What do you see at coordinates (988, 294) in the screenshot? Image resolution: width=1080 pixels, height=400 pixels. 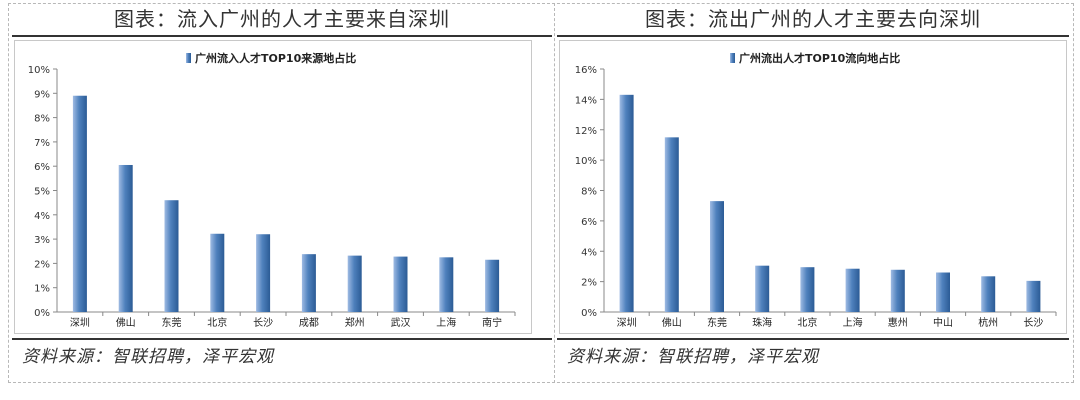 I see `bar-杭州` at bounding box center [988, 294].